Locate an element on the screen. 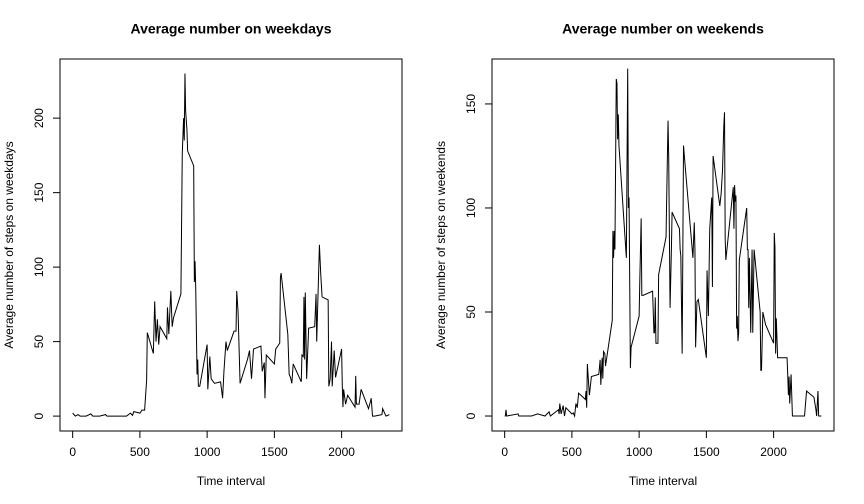 The image size is (864, 504). chart-title: Average number on weekdays is located at coordinates (230, 29).